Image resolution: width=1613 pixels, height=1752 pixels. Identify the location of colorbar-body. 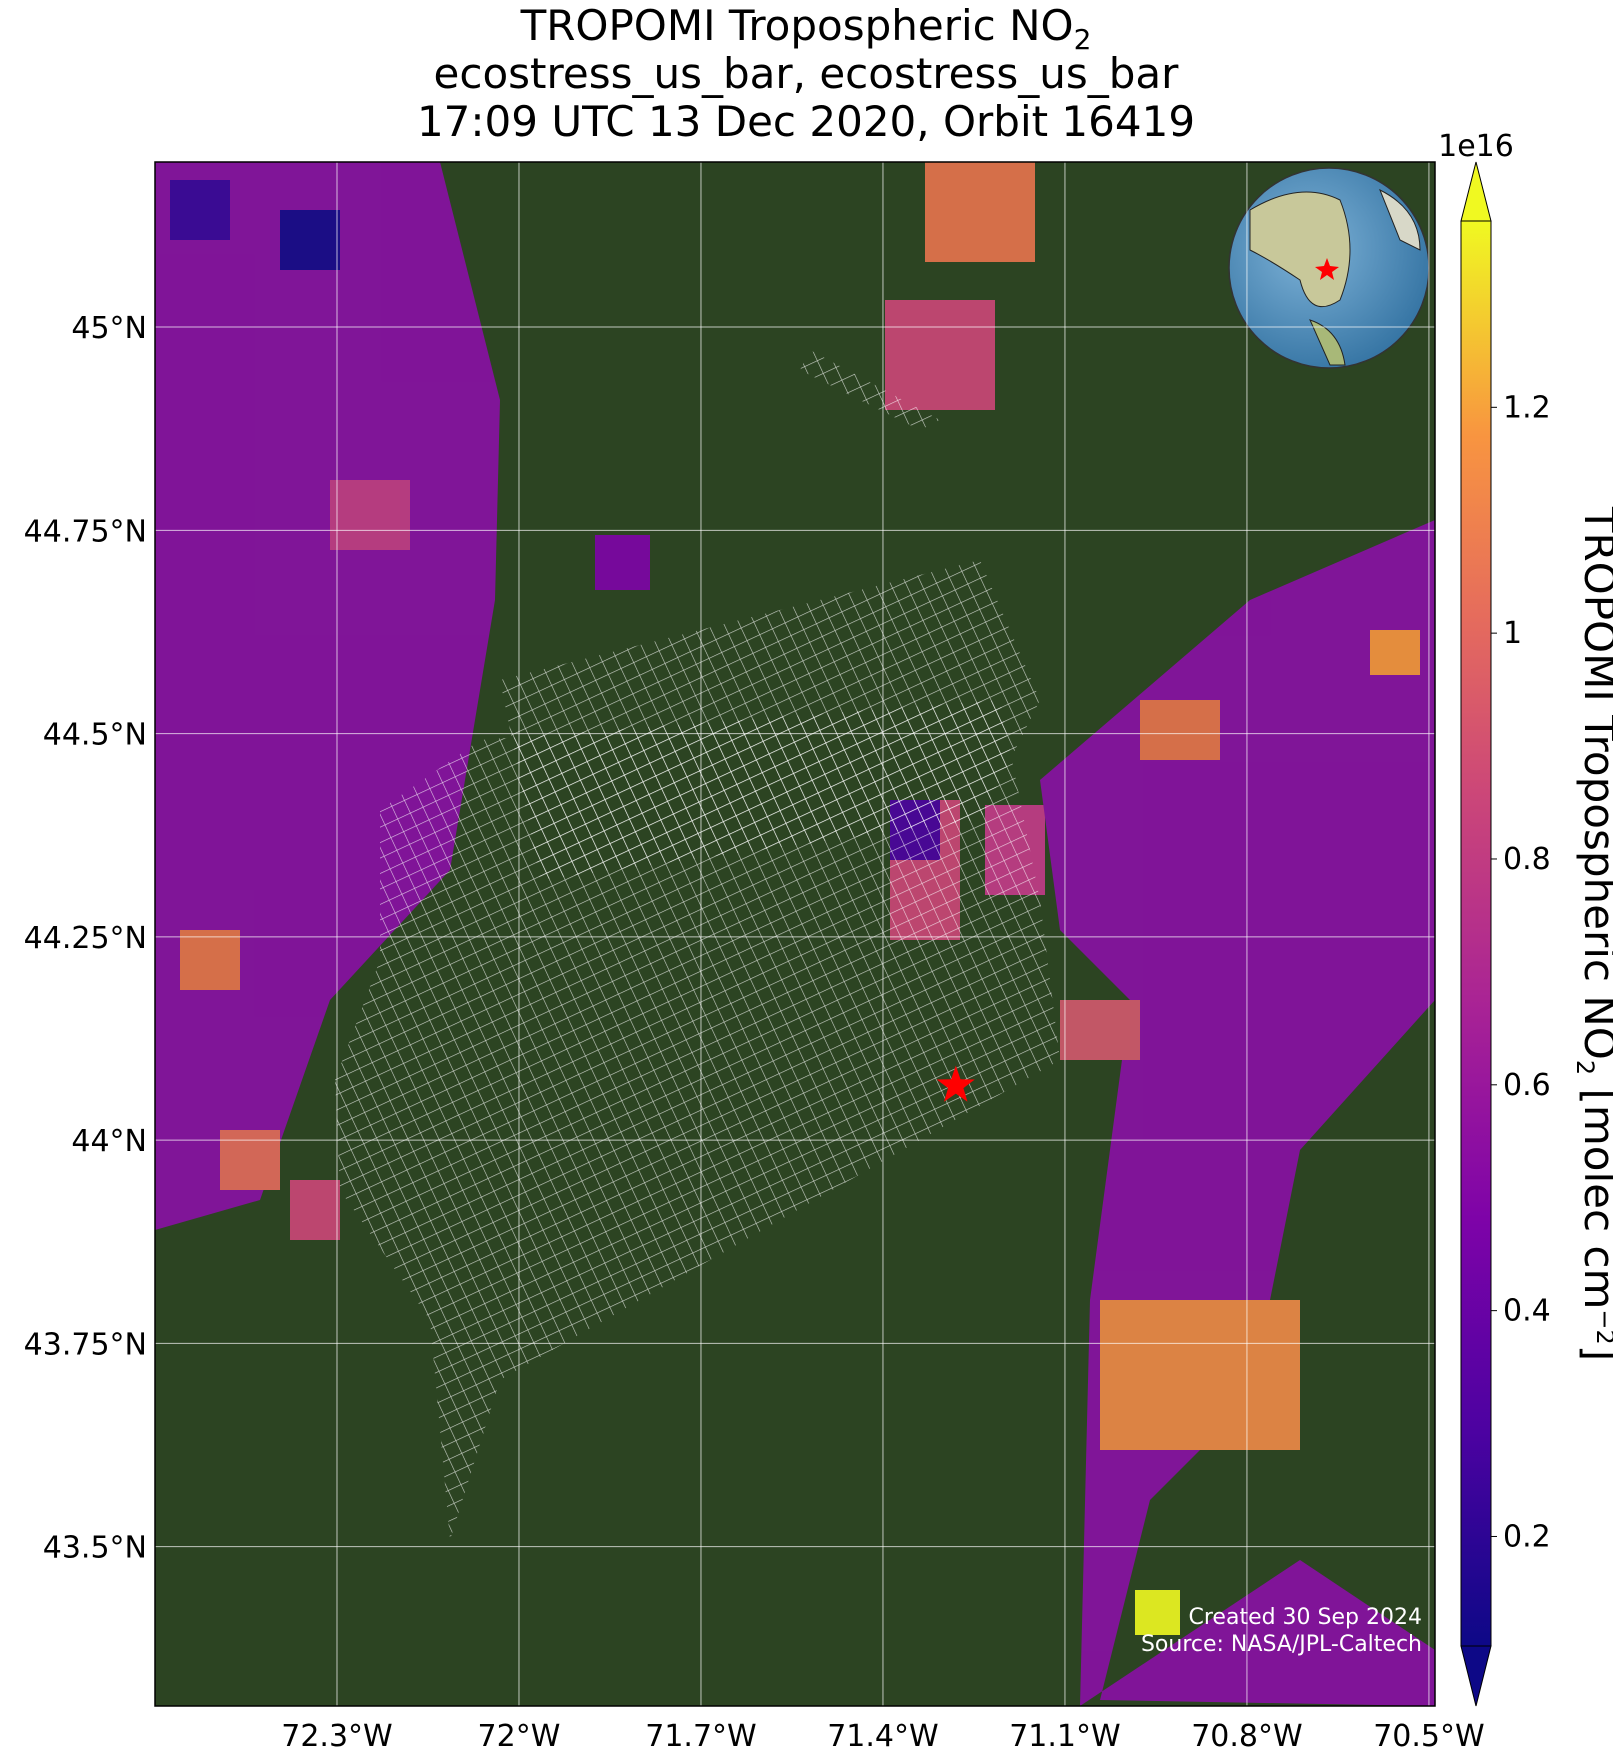
(1476, 933).